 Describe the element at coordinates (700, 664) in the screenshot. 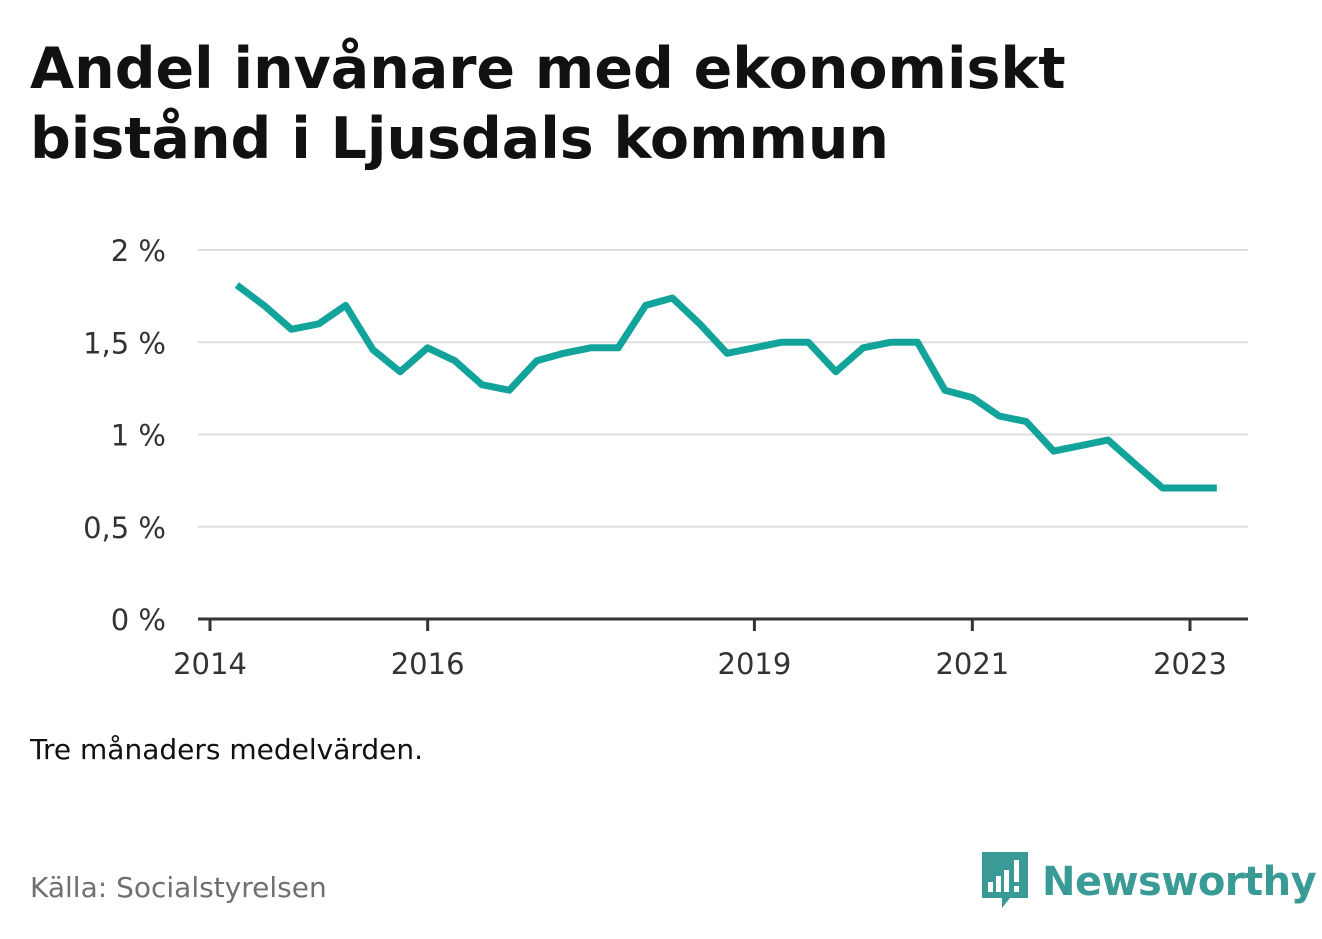

I see `x-axis-tick-labels: 2014 2016 2019 2021 2023` at that location.